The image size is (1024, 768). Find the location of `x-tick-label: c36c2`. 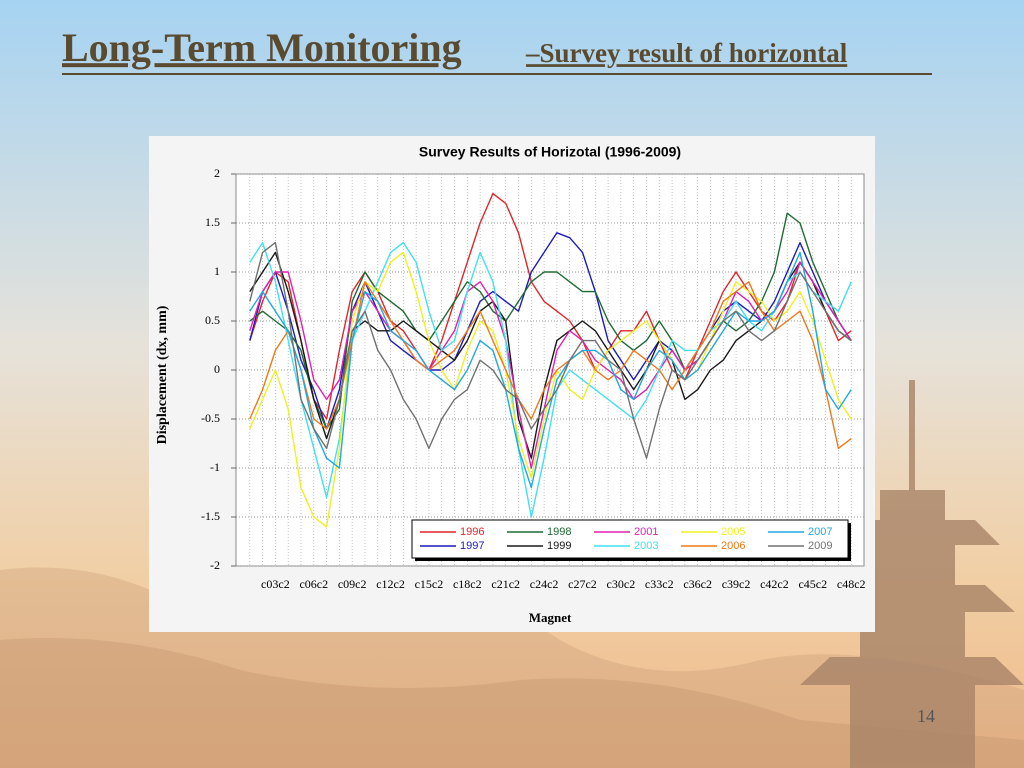

x-tick-label: c36c2 is located at coordinates (697, 584).